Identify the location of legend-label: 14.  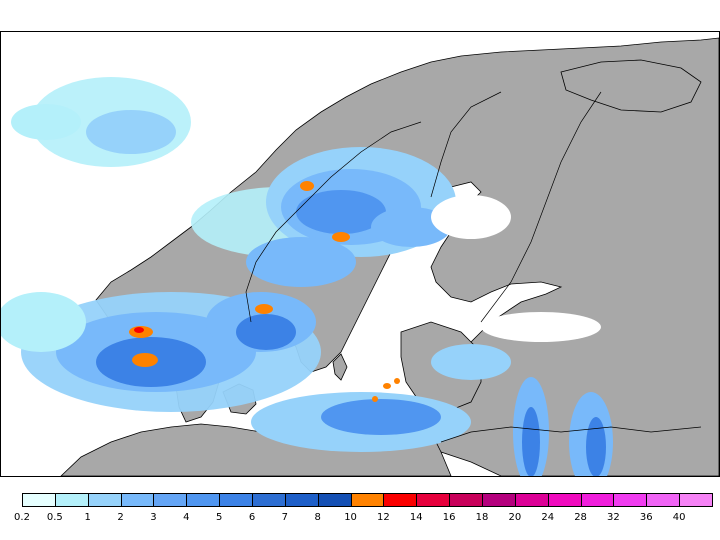
(416, 517).